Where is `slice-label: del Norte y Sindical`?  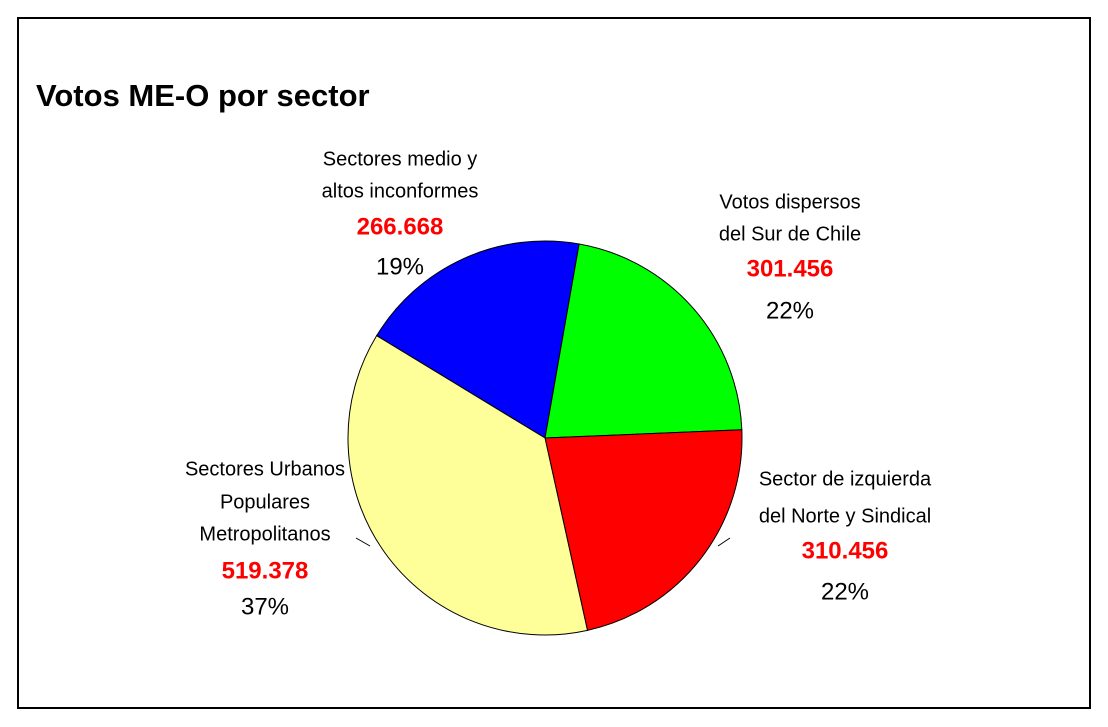 slice-label: del Norte y Sindical is located at coordinates (845, 516).